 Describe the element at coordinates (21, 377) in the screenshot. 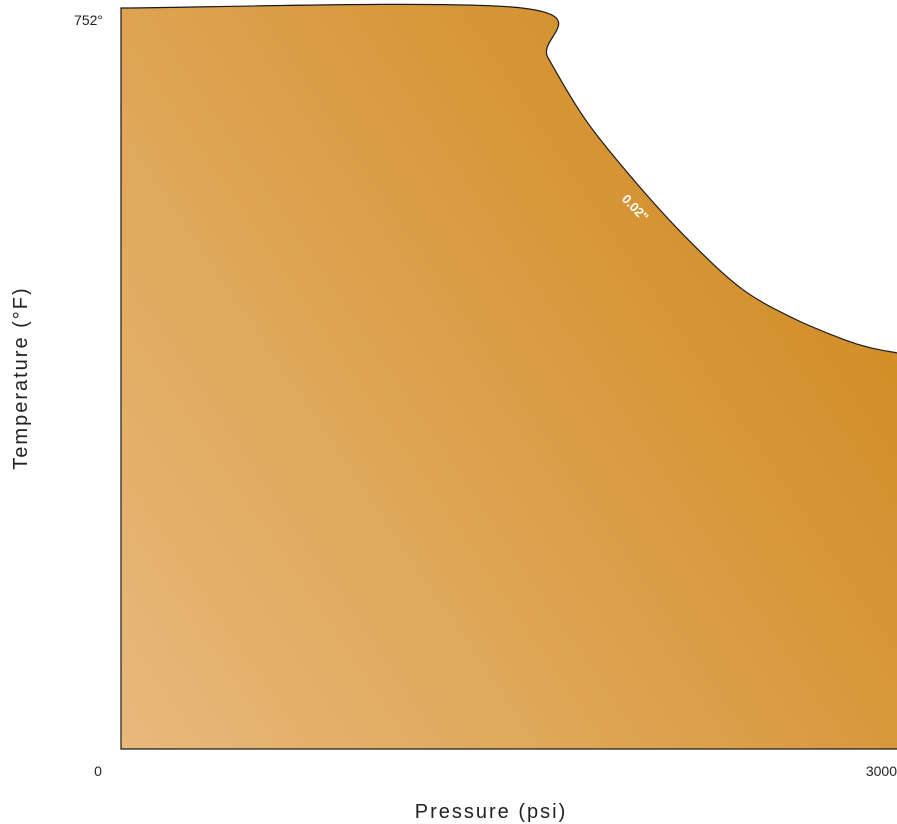

I see `y-axis-title: Temperature (°F)` at that location.